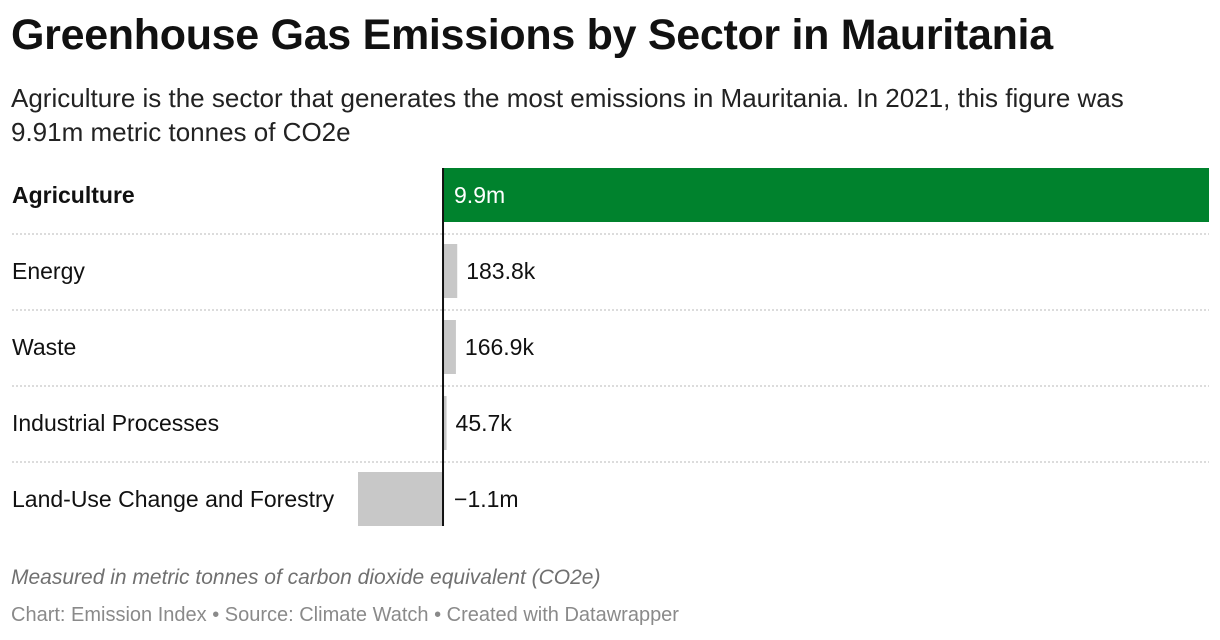 The image size is (1220, 640). What do you see at coordinates (173, 499) in the screenshot?
I see `category-label: Land-Use Change and Forestry` at bounding box center [173, 499].